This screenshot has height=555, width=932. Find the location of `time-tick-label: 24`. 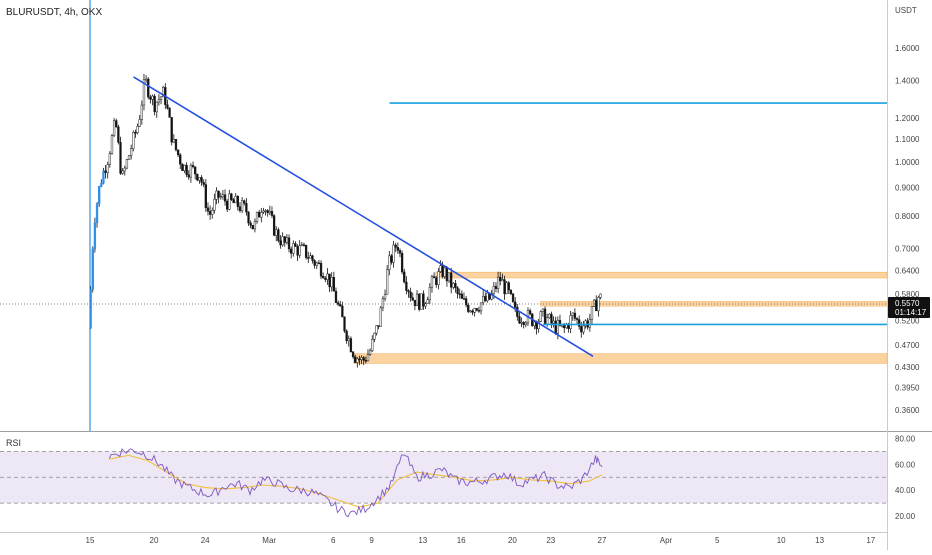

time-tick-label: 24 is located at coordinates (205, 540).